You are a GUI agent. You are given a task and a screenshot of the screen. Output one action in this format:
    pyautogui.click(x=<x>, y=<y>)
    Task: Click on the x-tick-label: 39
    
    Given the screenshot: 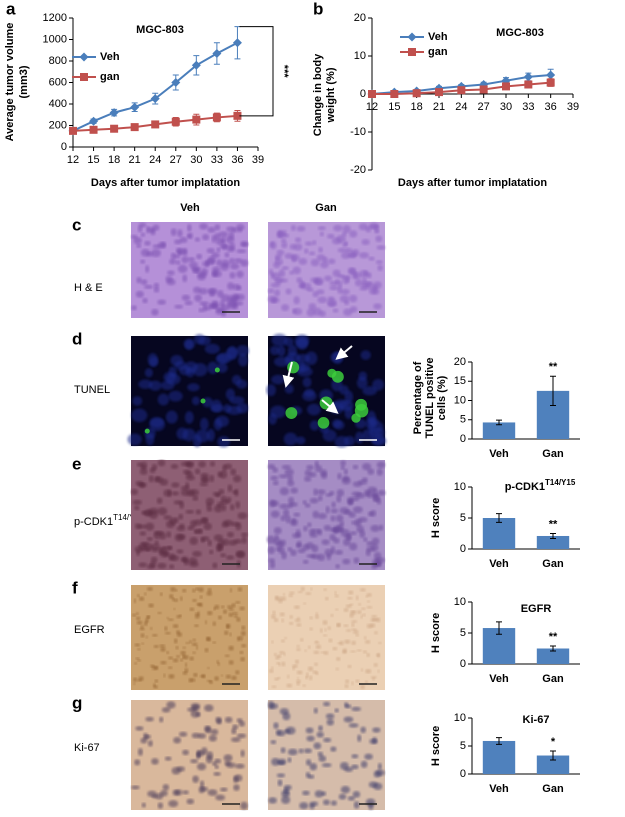 What is the action you would take?
    pyautogui.click(x=258, y=160)
    